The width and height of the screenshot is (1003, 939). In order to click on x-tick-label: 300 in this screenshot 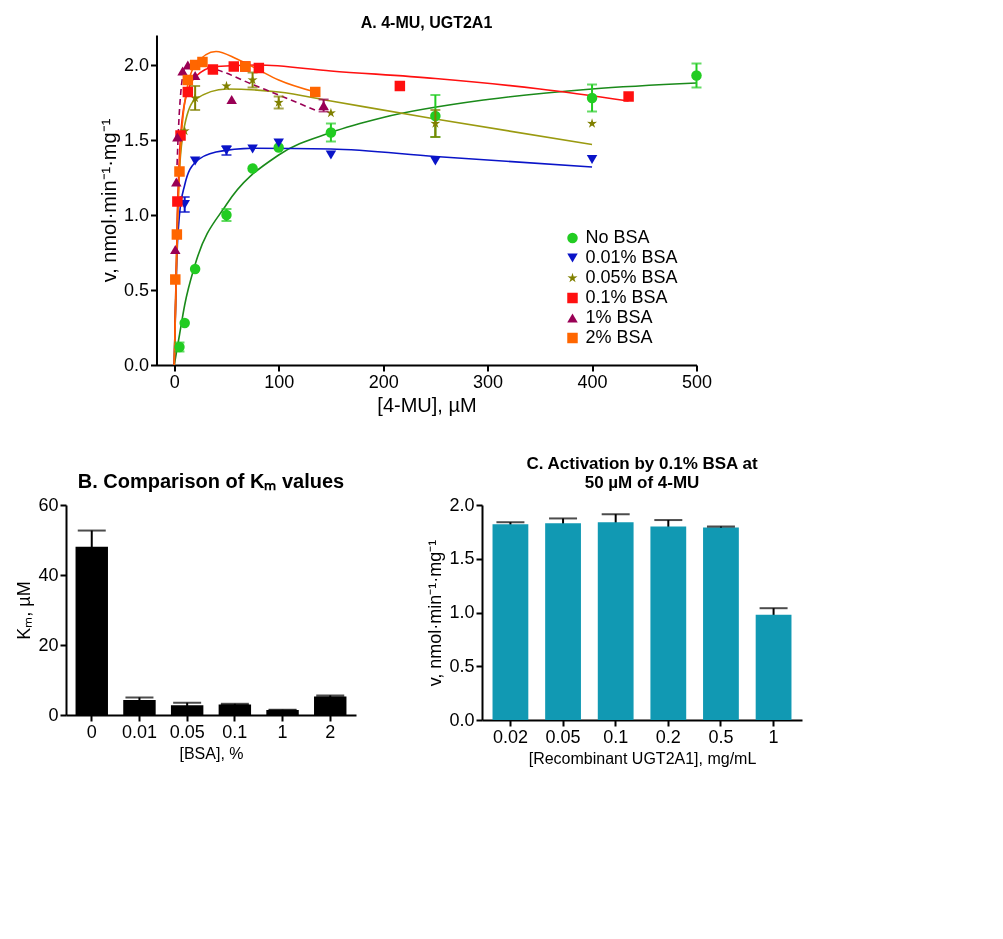, I will do `click(488, 381)`.